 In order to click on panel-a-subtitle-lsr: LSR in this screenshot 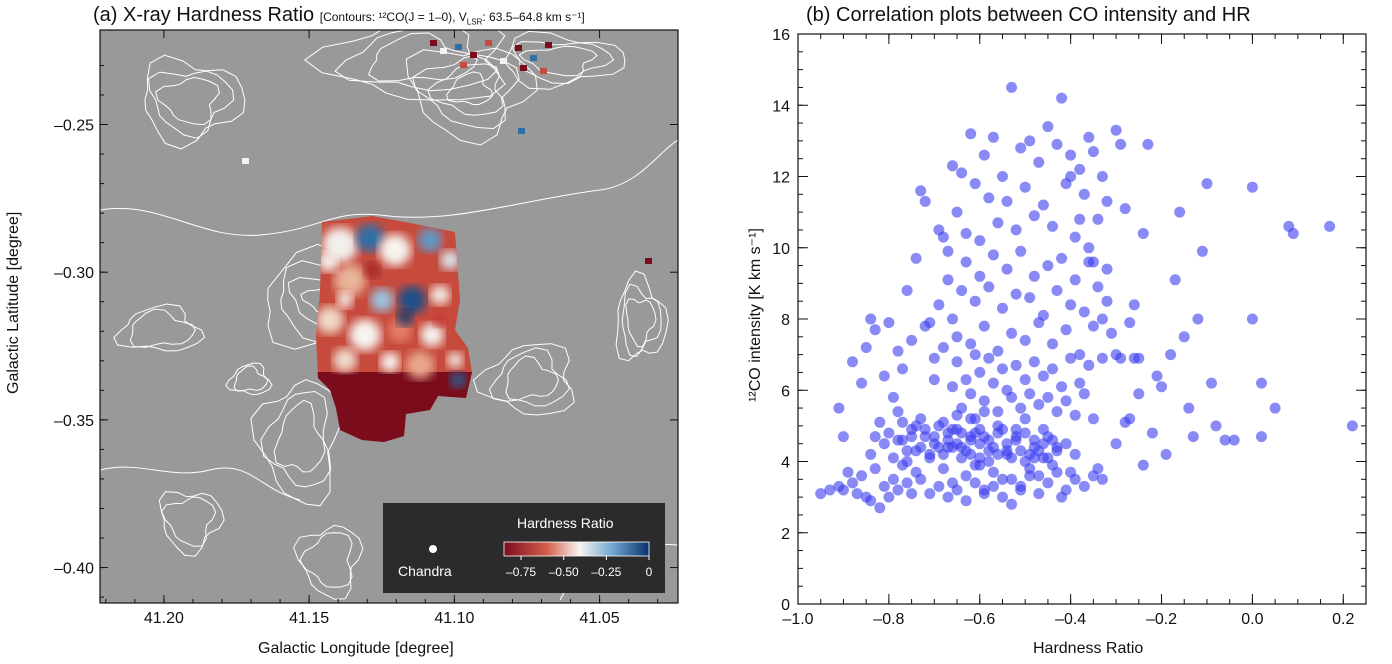, I will do `click(474, 22)`.